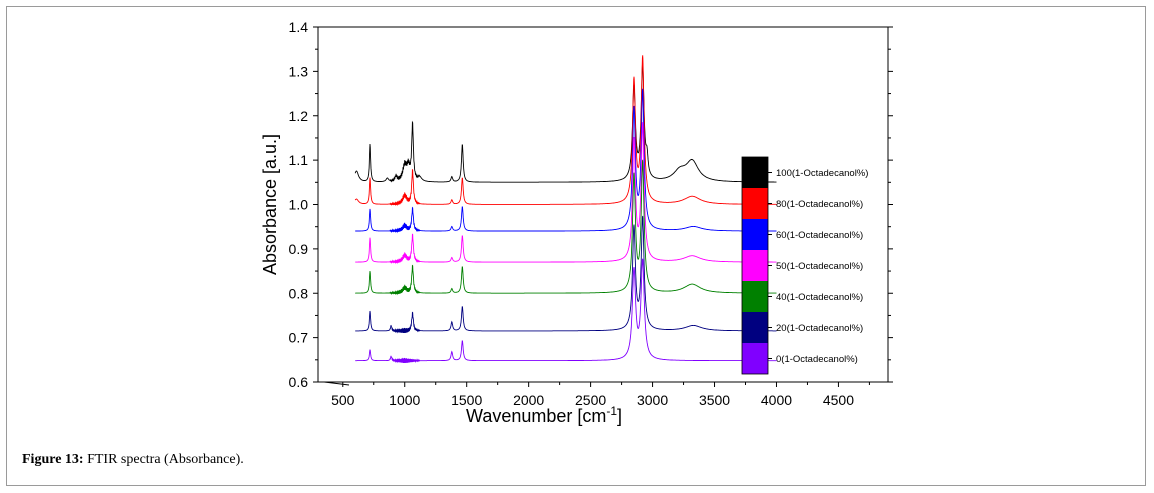  I want to click on legend-frame, so click(755, 265).